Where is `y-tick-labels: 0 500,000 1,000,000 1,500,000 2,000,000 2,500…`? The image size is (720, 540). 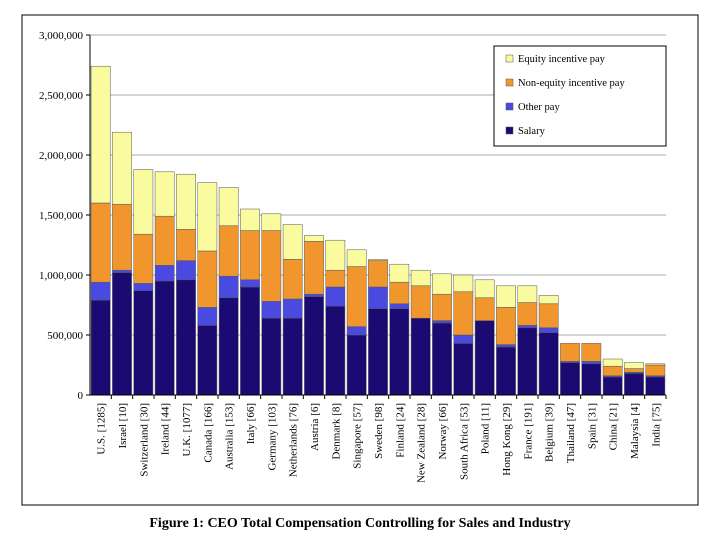
y-tick-labels: 0 500,000 1,000,000 1,500,000 2,000,000 2,500… is located at coordinates (61, 216).